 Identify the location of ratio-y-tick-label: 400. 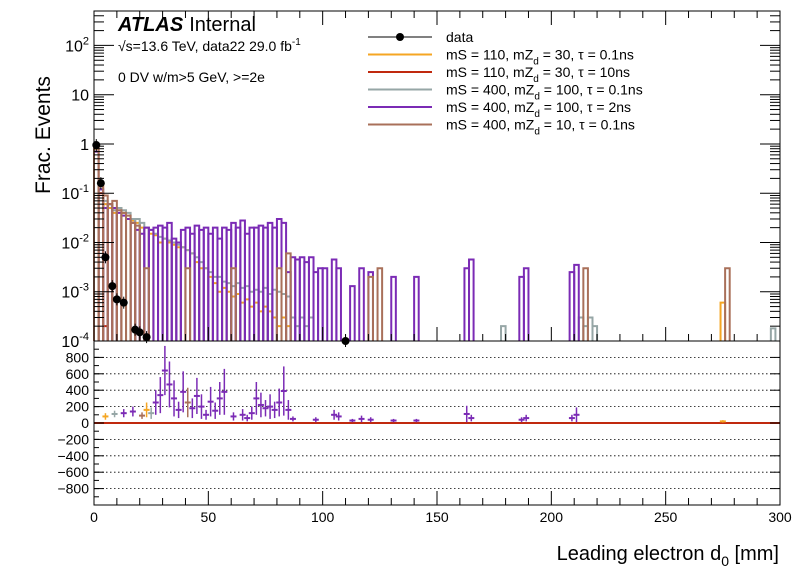
(78, 390).